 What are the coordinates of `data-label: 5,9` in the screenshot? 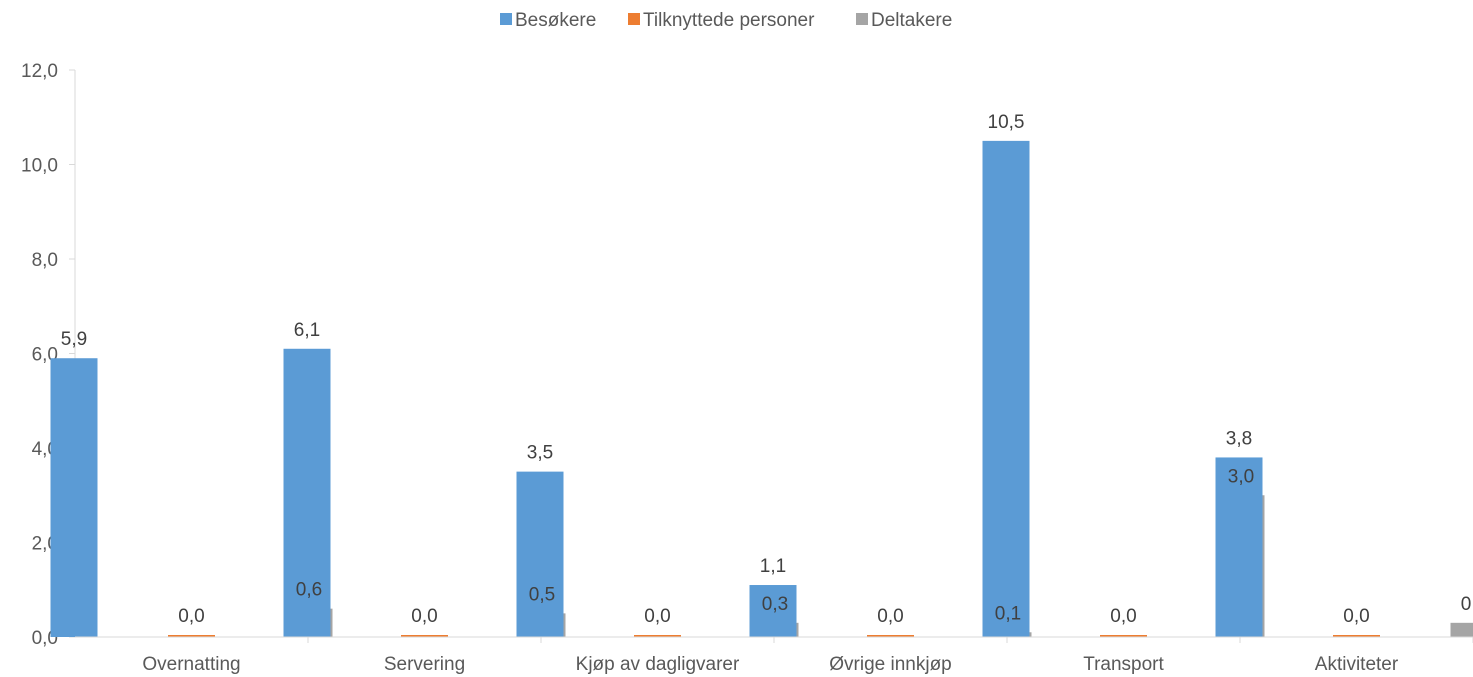 It's located at (74, 339).